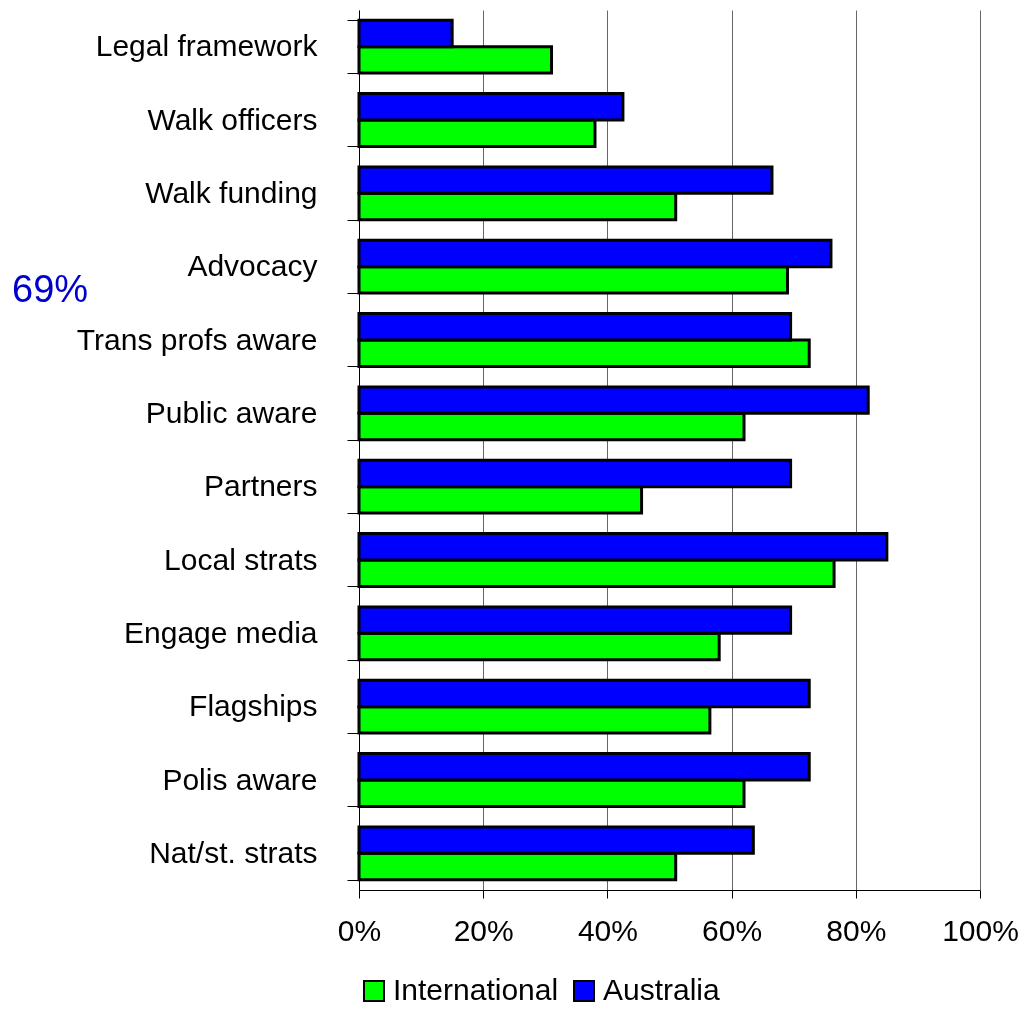  Describe the element at coordinates (221, 632) in the screenshot. I see `y-tick-label: Engage media` at that location.